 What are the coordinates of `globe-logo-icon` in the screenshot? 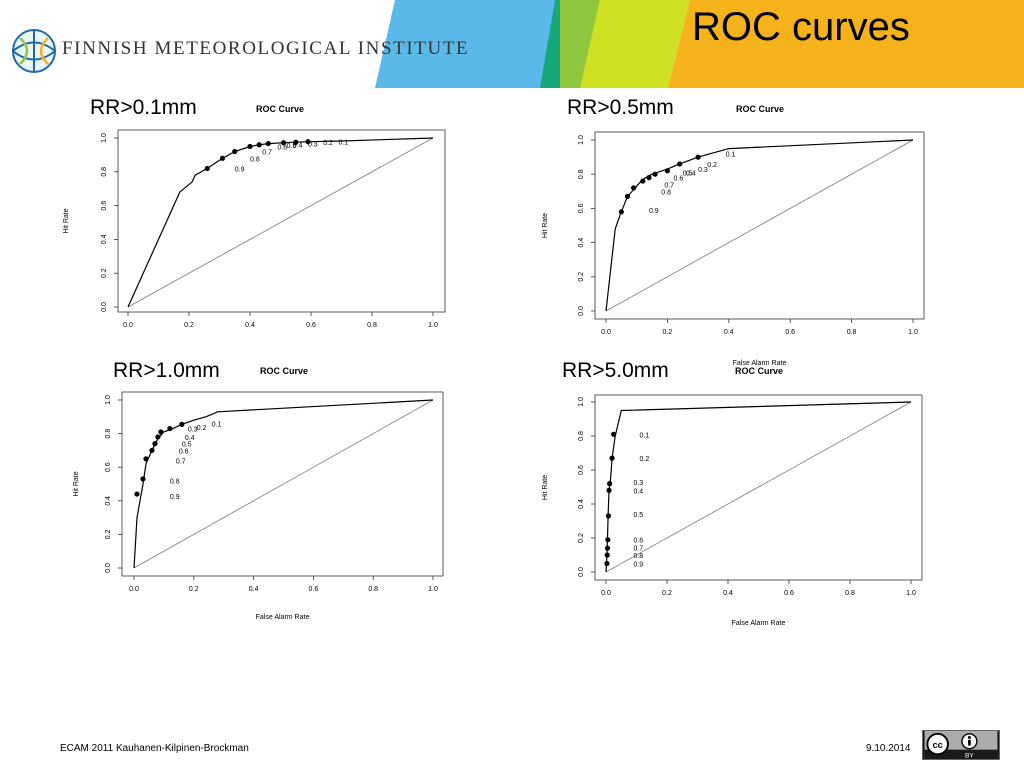 It's located at (34, 51).